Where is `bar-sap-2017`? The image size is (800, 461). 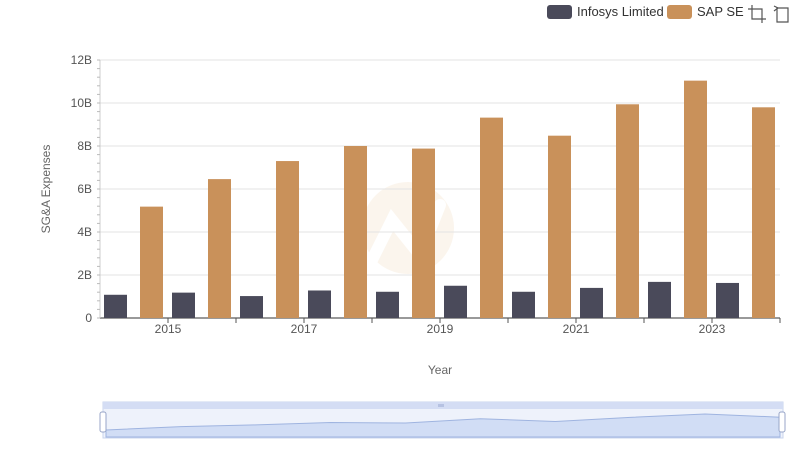 bar-sap-2017 is located at coordinates (355, 232).